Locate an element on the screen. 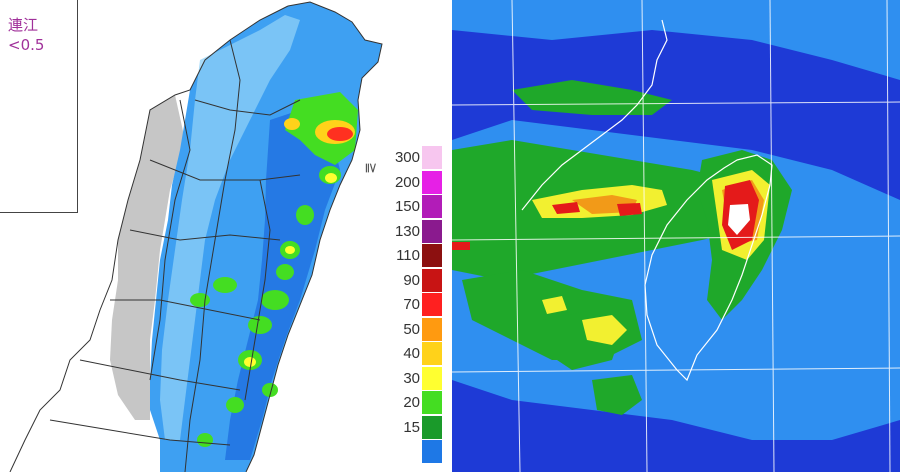  legend-row: 200 is located at coordinates (402, 182).